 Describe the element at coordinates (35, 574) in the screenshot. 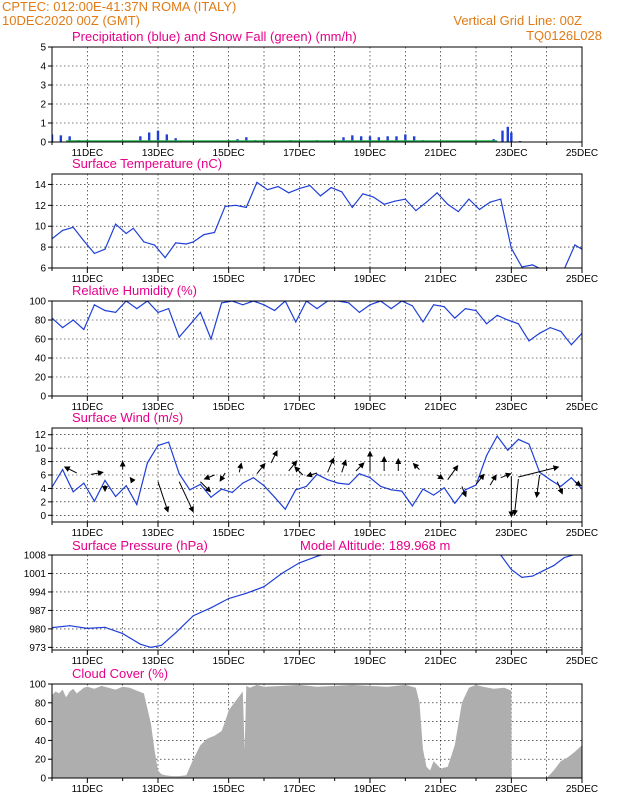

I see `y-tick-label: 1001` at that location.